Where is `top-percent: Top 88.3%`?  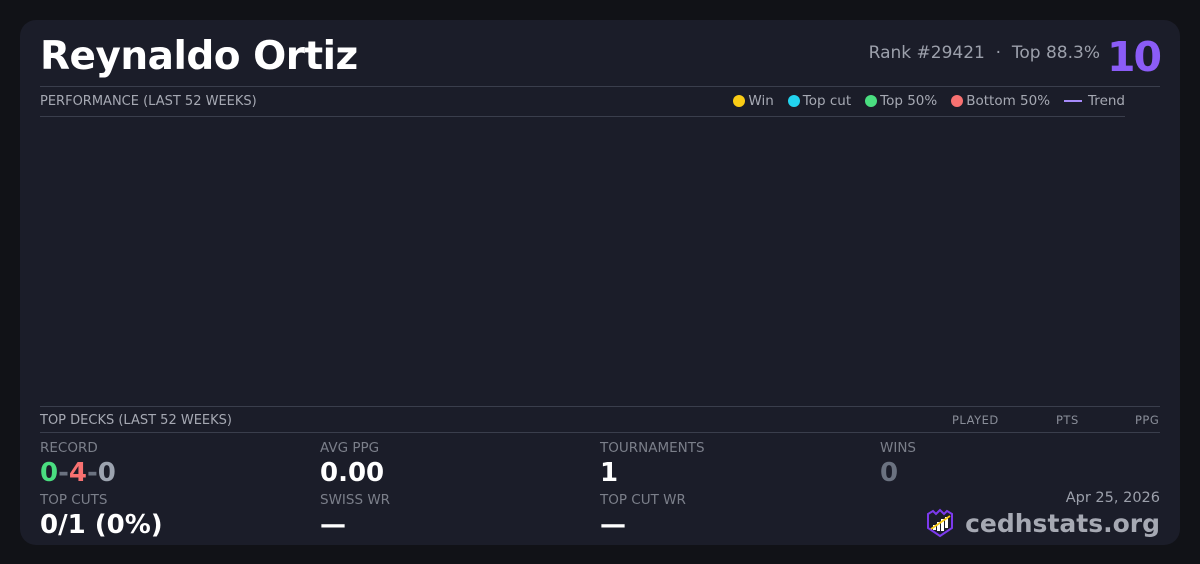 top-percent: Top 88.3% is located at coordinates (1055, 53).